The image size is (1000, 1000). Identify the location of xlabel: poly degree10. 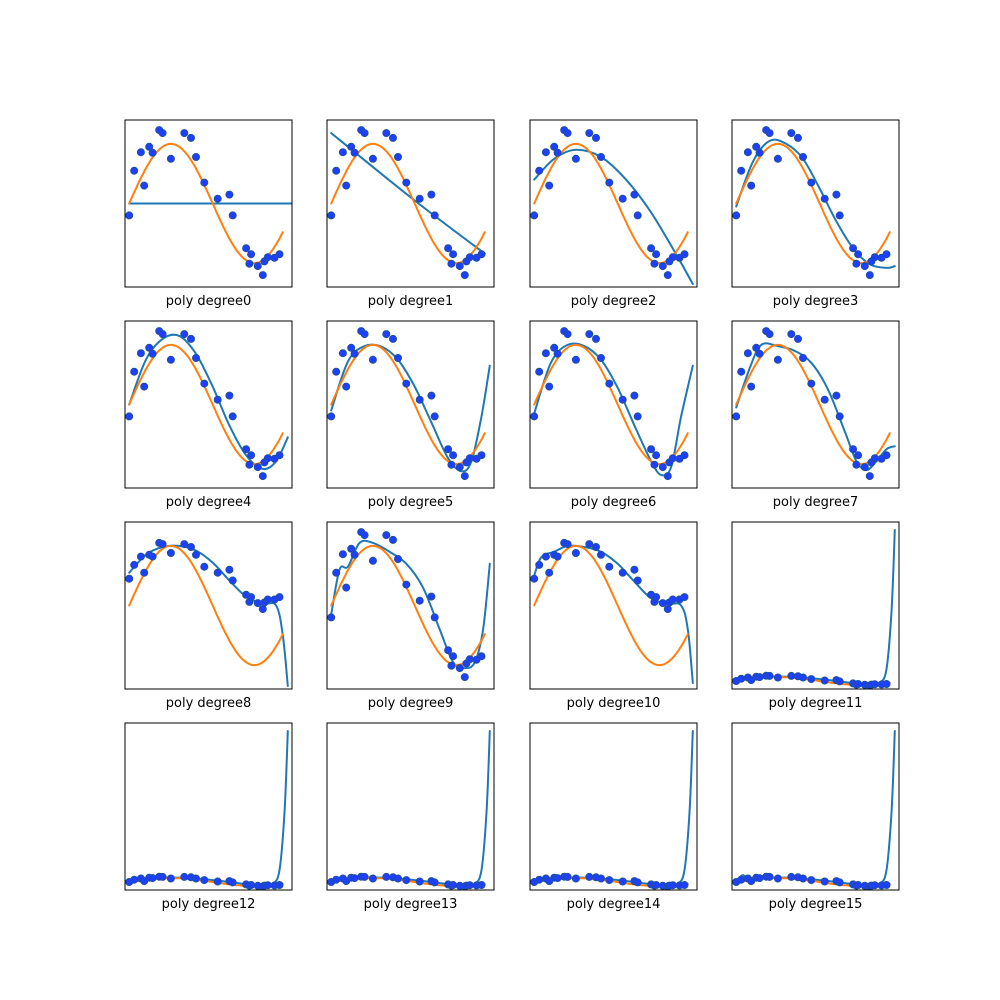
(614, 703).